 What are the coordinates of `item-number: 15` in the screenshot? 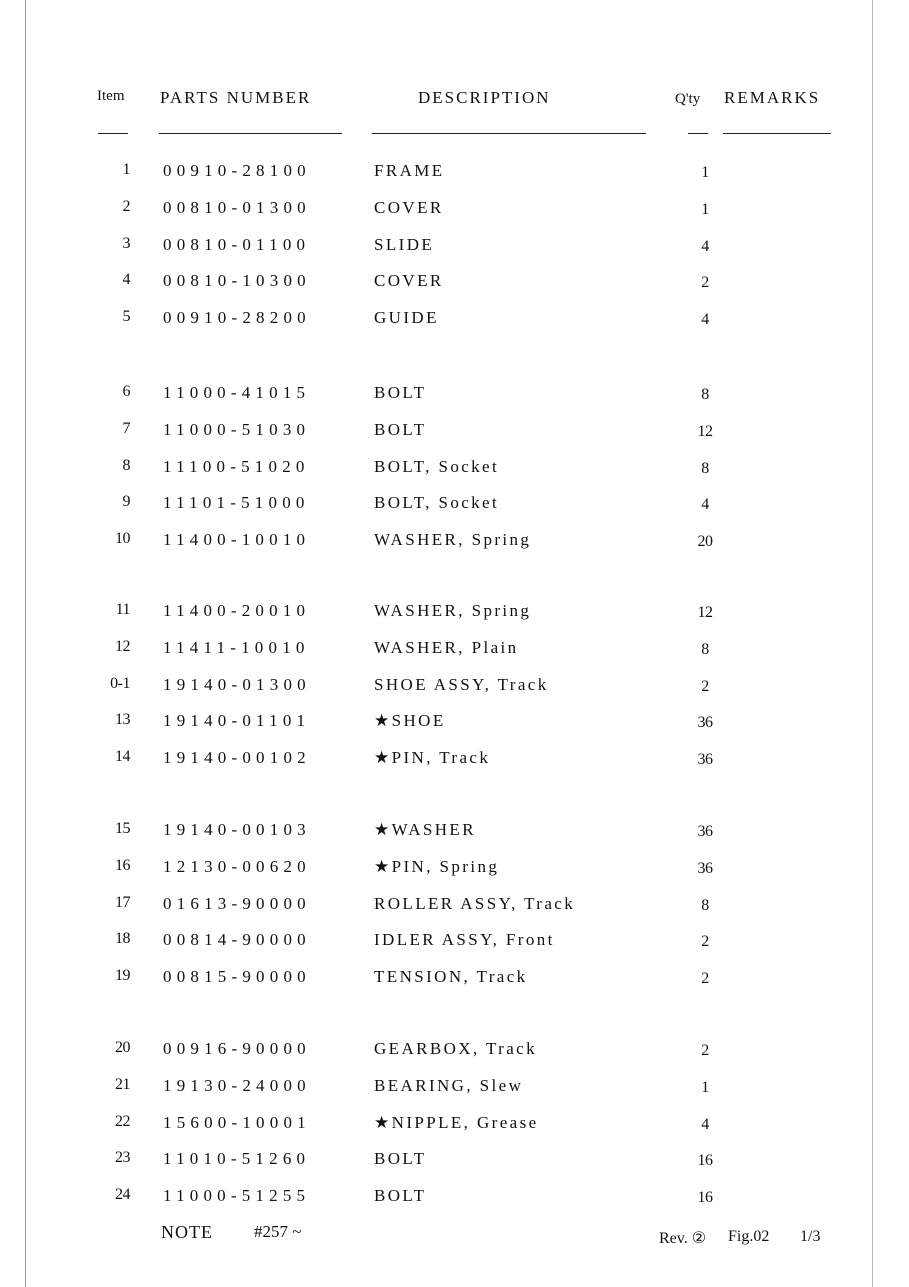 It's located at (123, 828).